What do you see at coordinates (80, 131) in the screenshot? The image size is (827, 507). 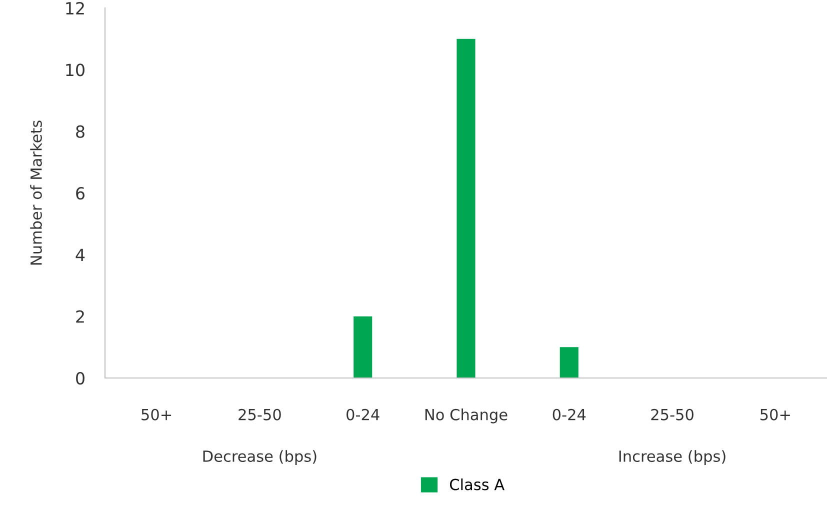 I see `y-tick-label: 8` at bounding box center [80, 131].